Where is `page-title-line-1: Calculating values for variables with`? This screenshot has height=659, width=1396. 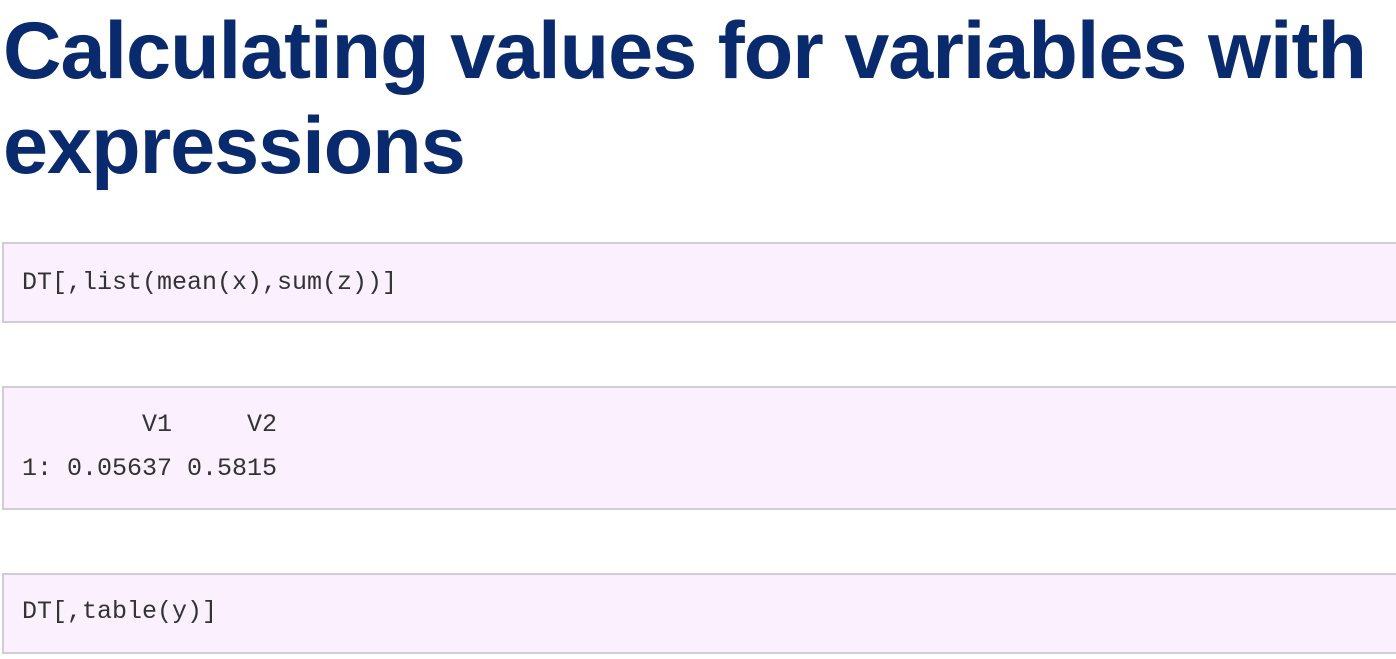 page-title-line-1: Calculating values for variables with is located at coordinates (685, 51).